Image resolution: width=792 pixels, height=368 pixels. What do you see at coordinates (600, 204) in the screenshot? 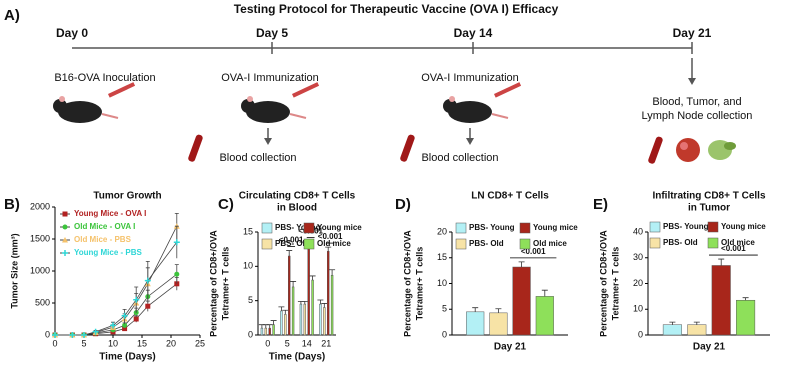
I see `panel-label: E)` at bounding box center [600, 204].